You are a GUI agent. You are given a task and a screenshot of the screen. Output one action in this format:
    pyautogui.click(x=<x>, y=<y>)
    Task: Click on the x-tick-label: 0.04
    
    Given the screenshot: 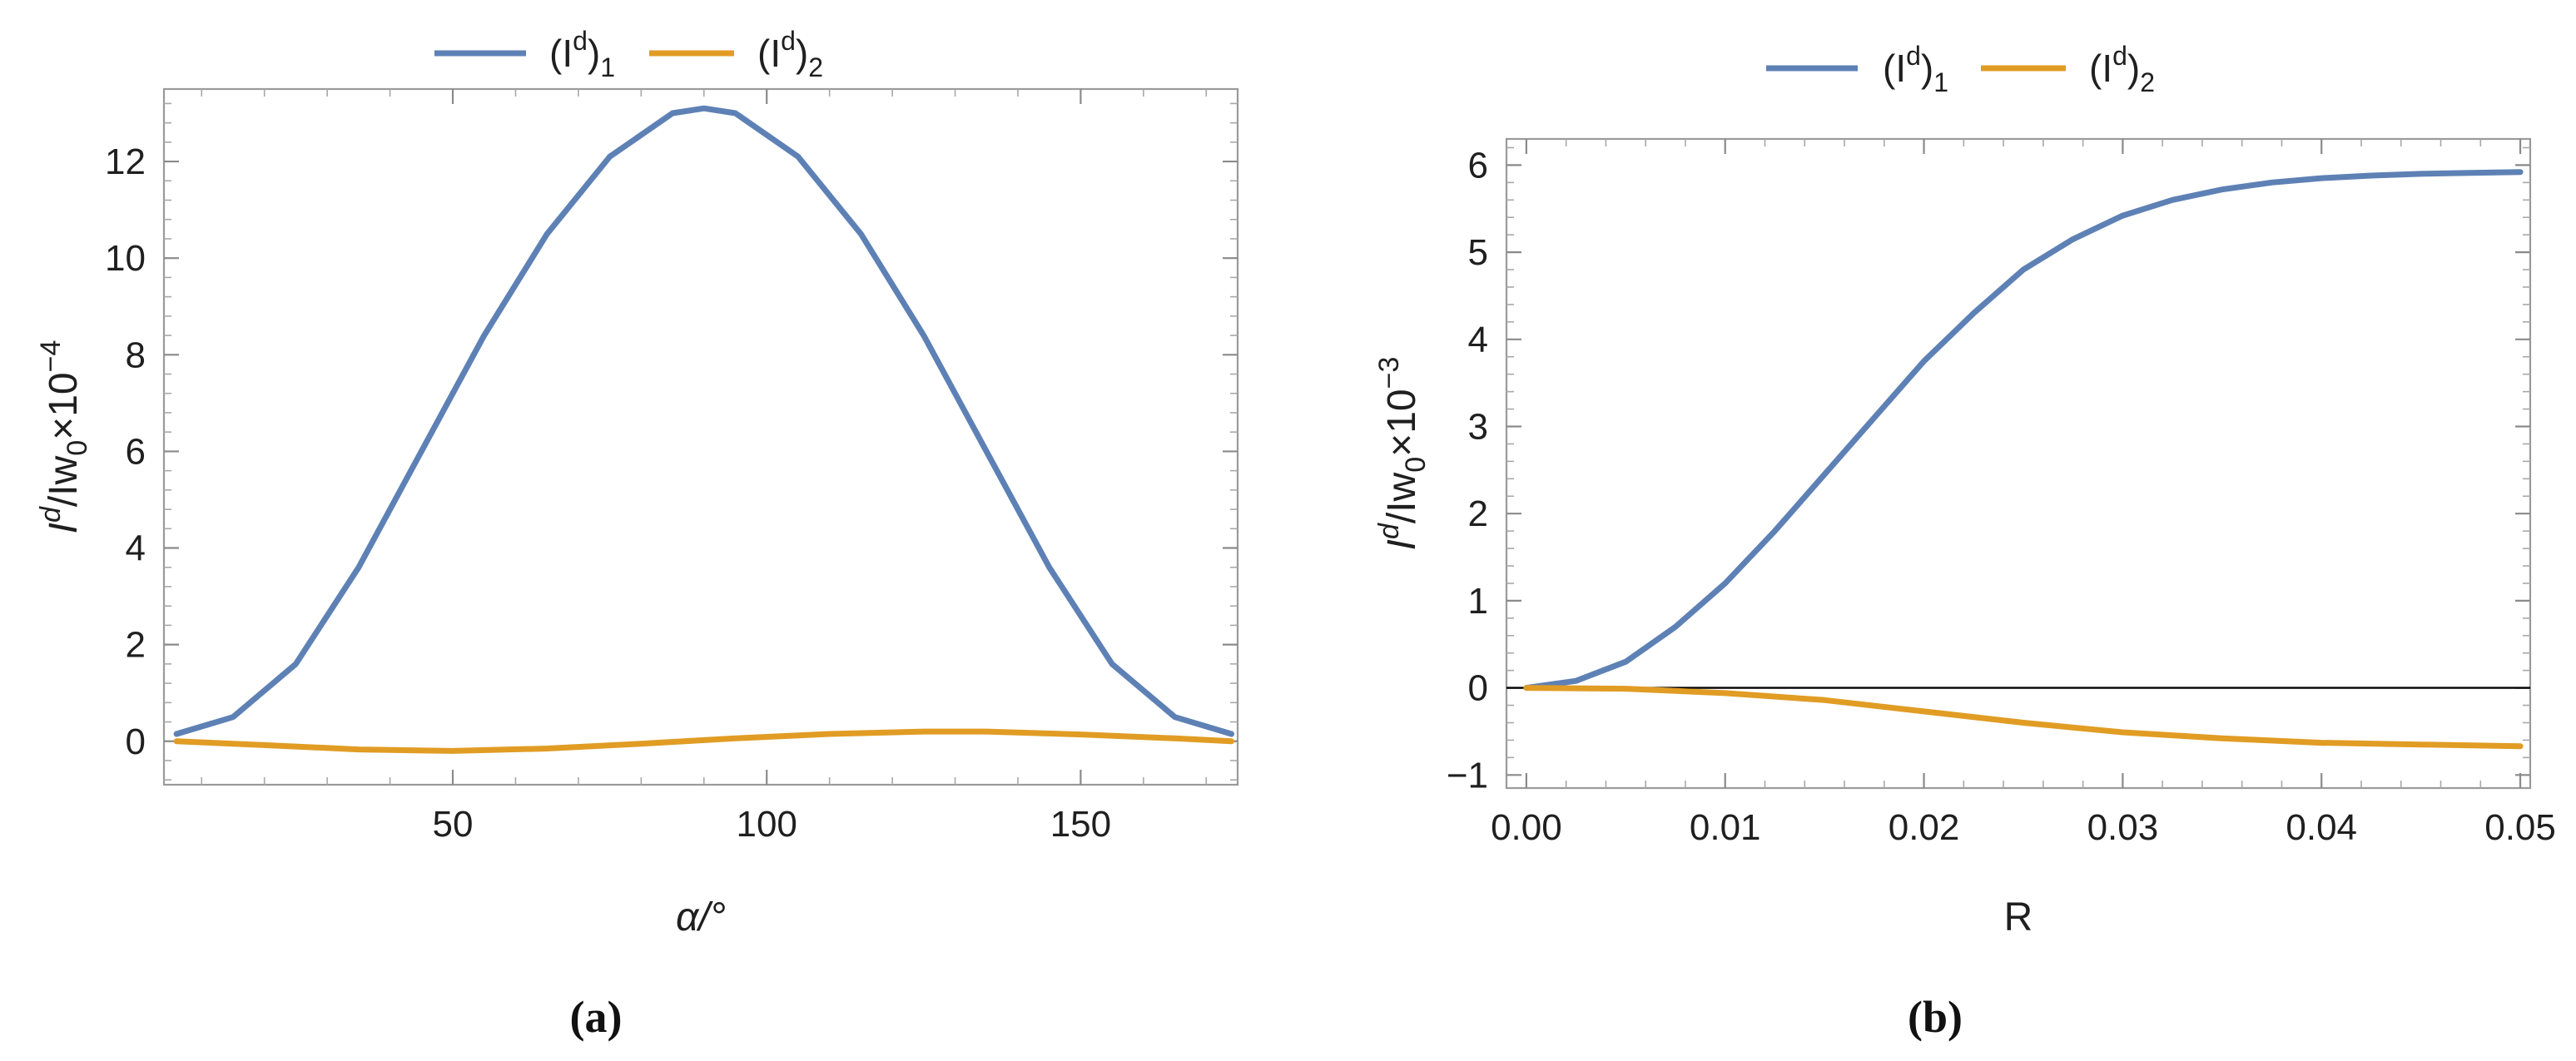 What is the action you would take?
    pyautogui.click(x=2321, y=827)
    